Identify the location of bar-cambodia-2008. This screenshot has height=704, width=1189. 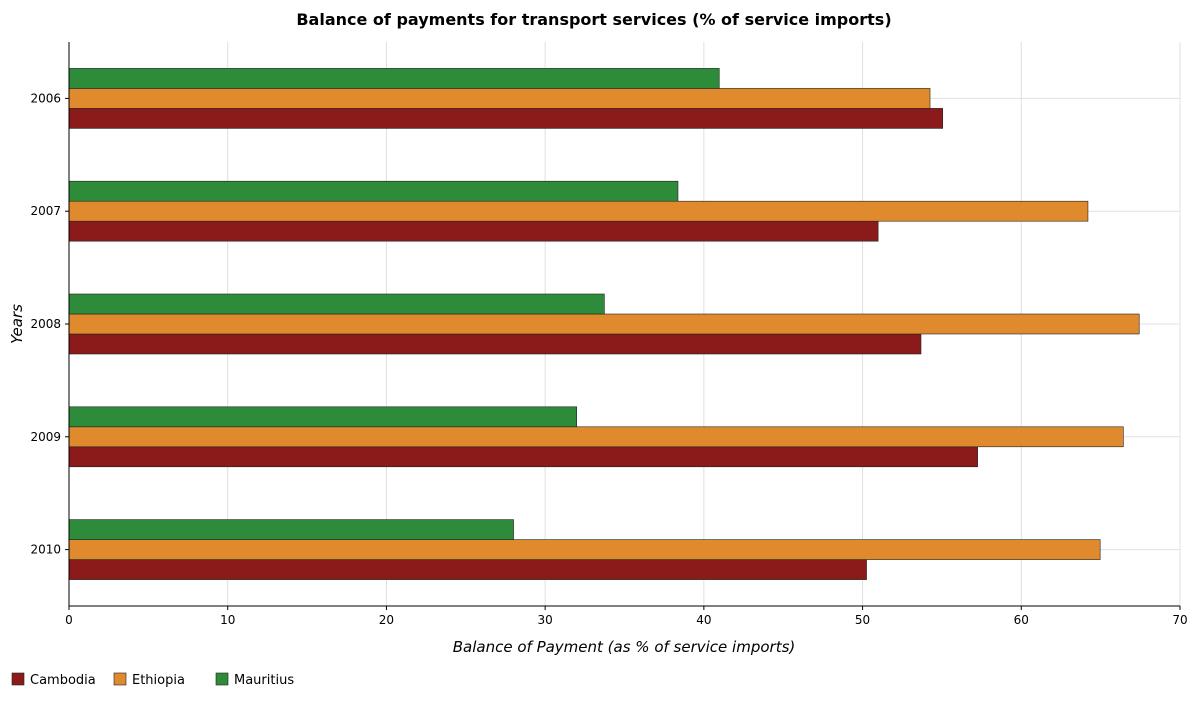
(495, 344).